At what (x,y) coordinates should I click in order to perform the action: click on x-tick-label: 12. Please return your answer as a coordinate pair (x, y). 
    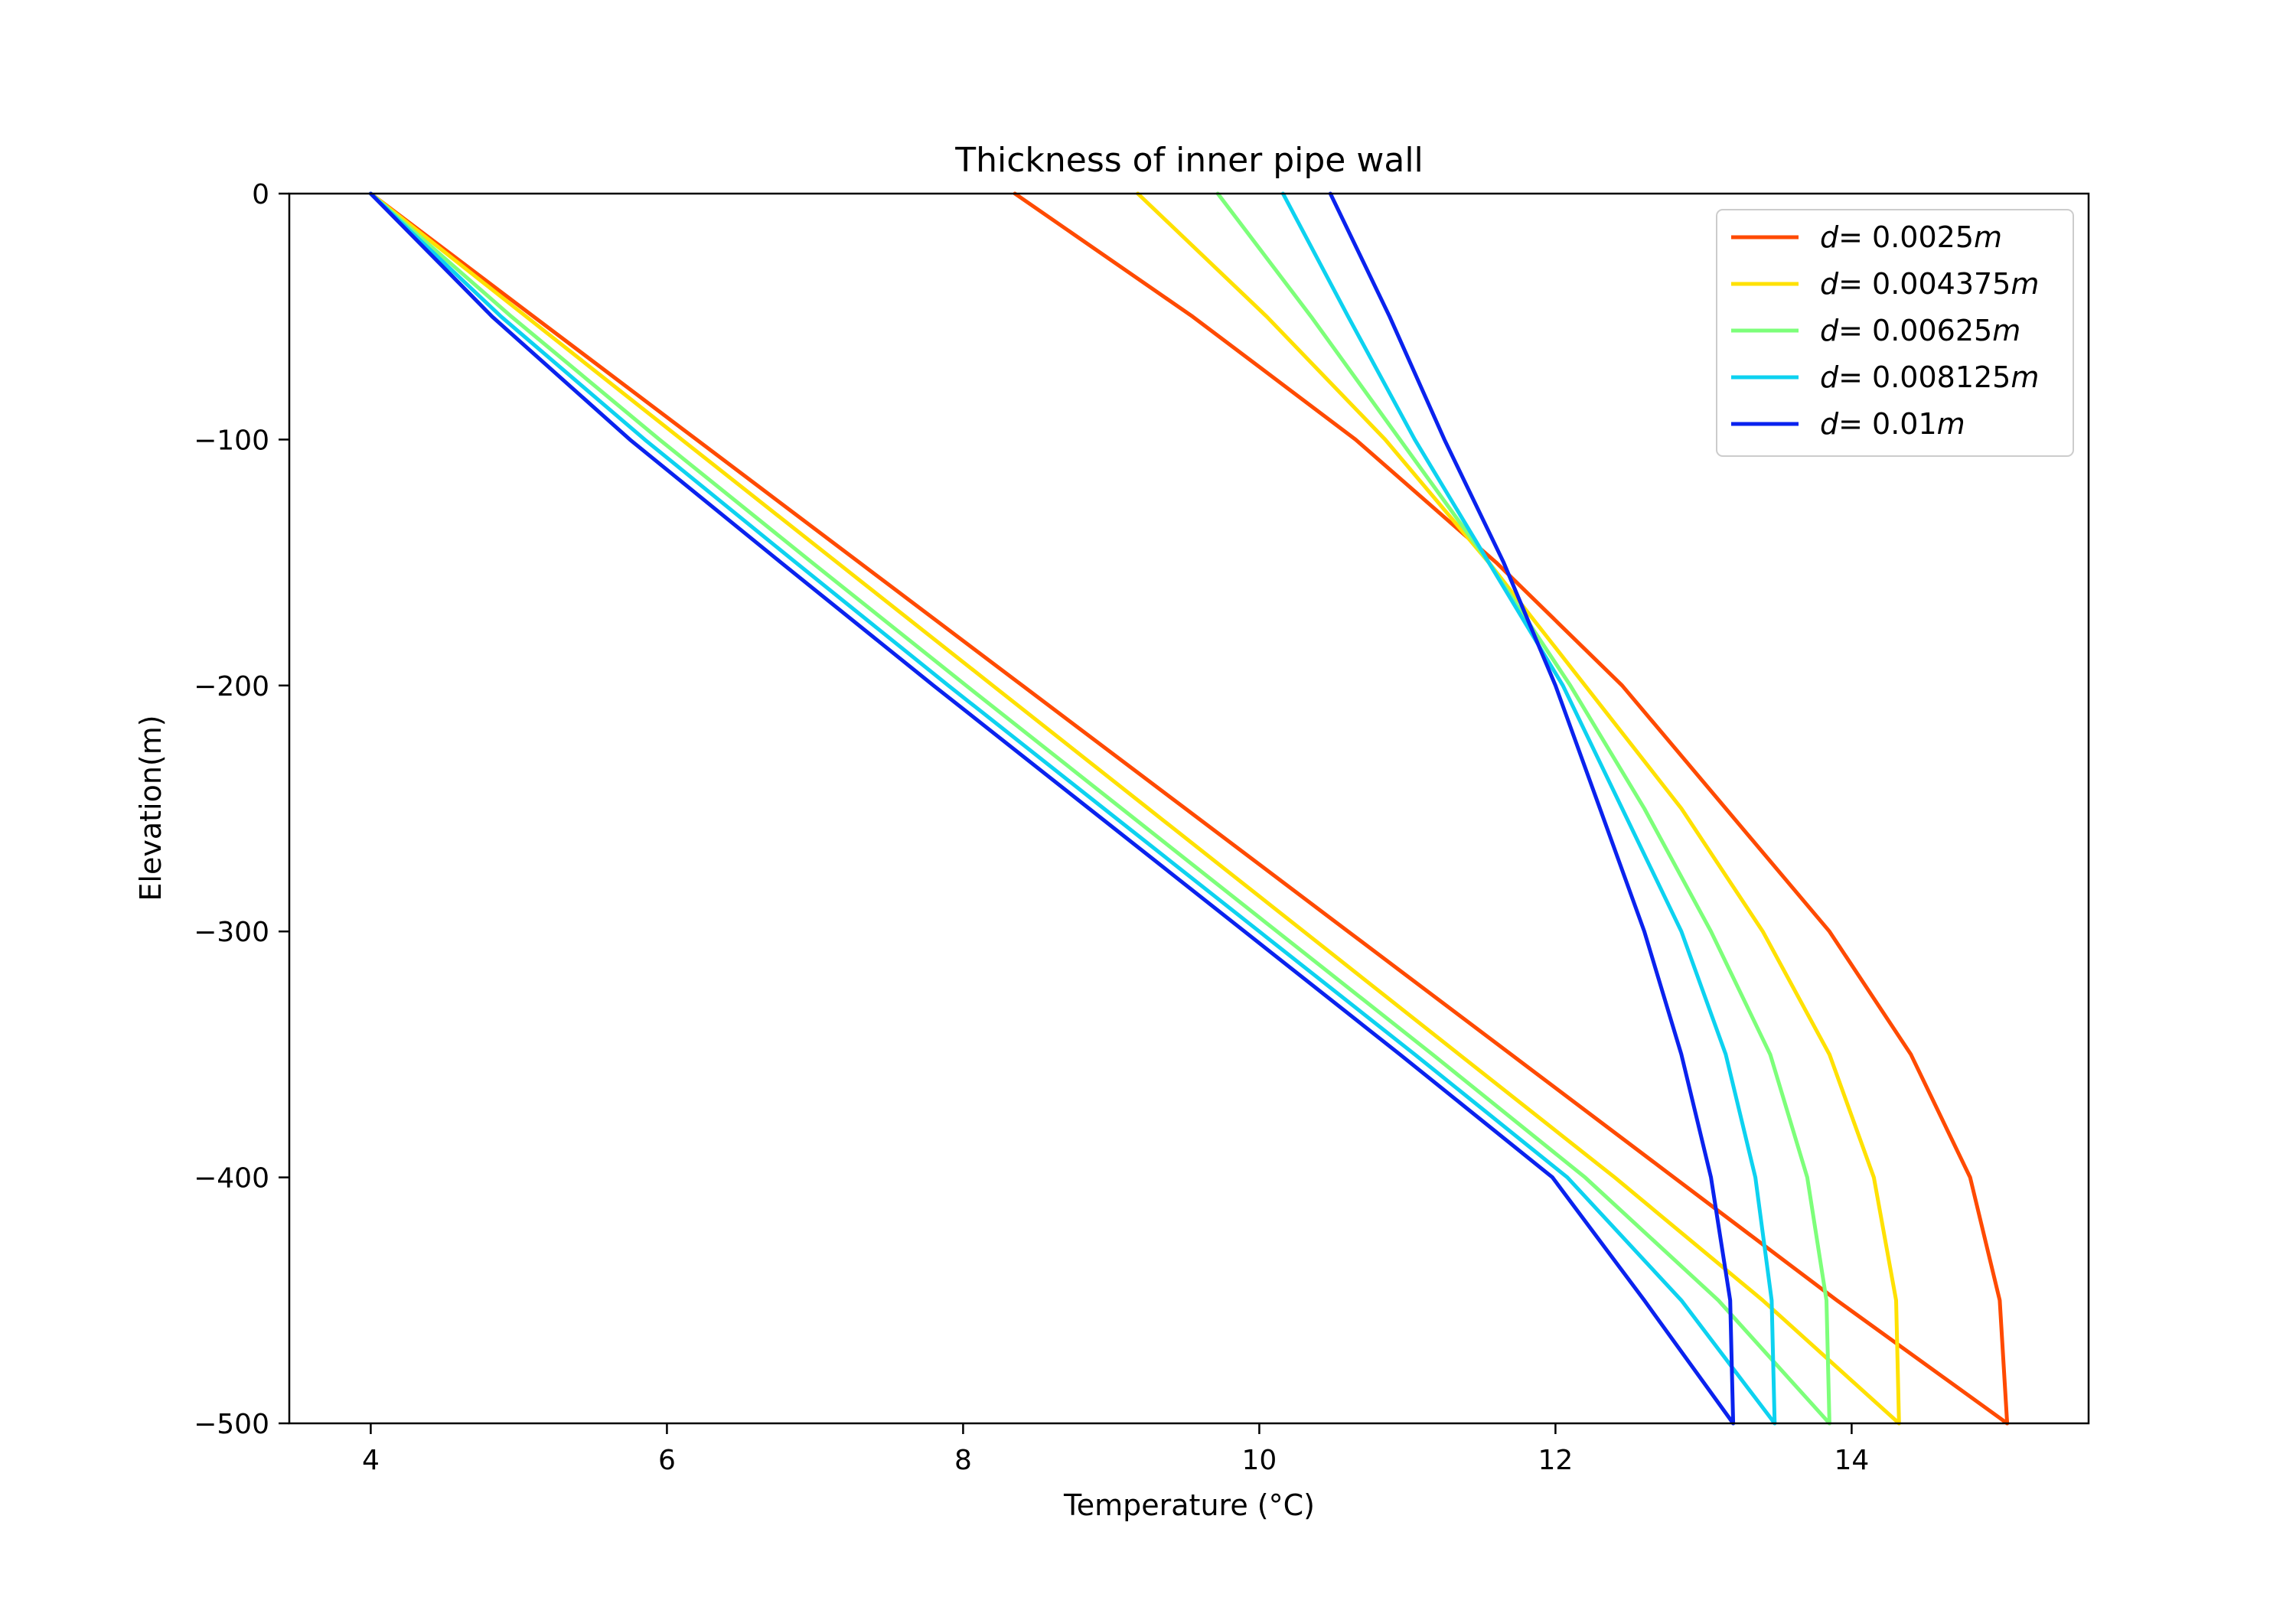
    Looking at the image, I should click on (1556, 1460).